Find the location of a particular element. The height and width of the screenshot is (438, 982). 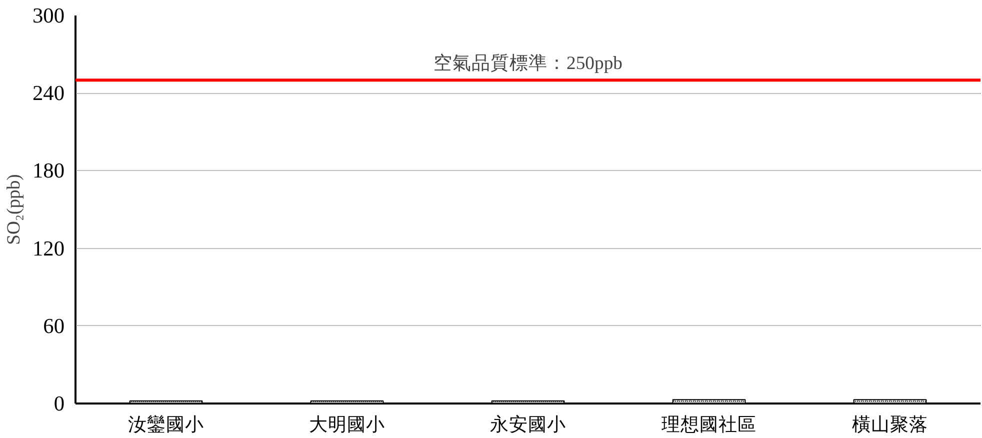

x-tick-label: 永安國小 is located at coordinates (528, 425).